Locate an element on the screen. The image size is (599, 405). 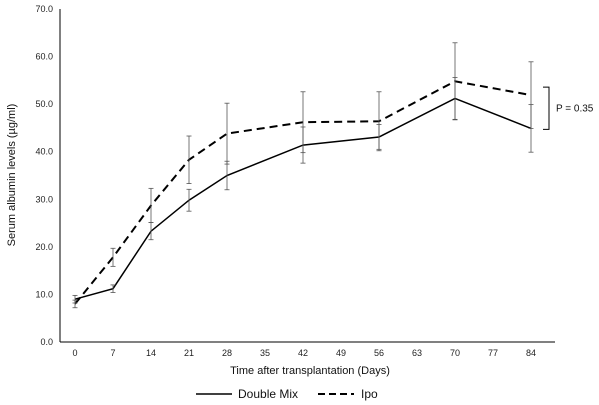
x-tick-label: 28 is located at coordinates (227, 353).